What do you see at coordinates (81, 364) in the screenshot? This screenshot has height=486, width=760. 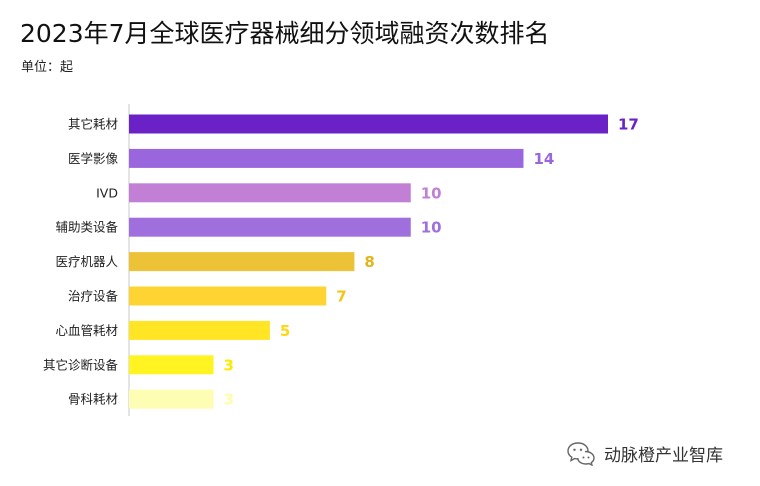 I see `category-label-7: 其它诊断设备` at bounding box center [81, 364].